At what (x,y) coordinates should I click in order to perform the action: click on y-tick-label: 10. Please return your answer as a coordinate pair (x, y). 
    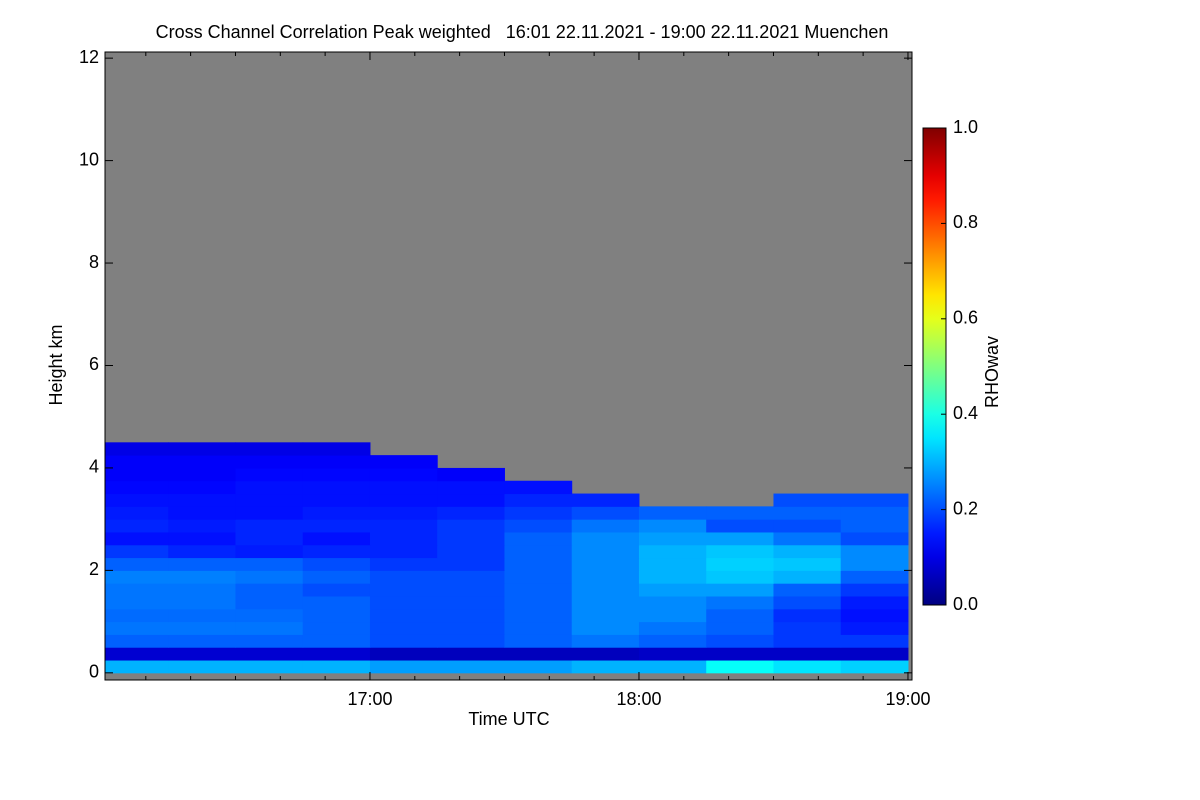
    Looking at the image, I should click on (89, 159).